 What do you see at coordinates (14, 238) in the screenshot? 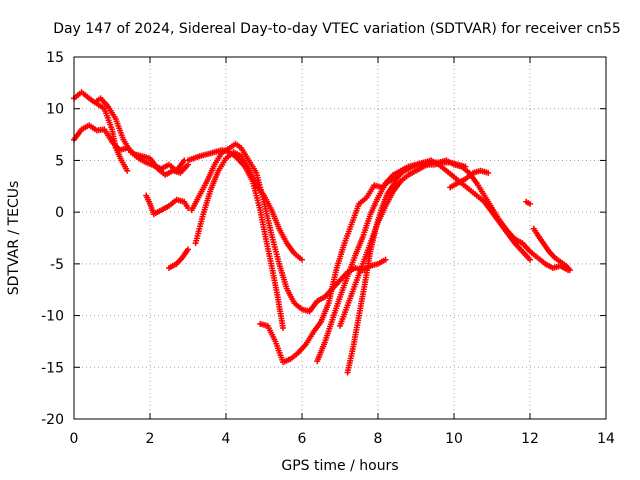
I see `y-axis-label: SDTVAR / TECUs` at bounding box center [14, 238].